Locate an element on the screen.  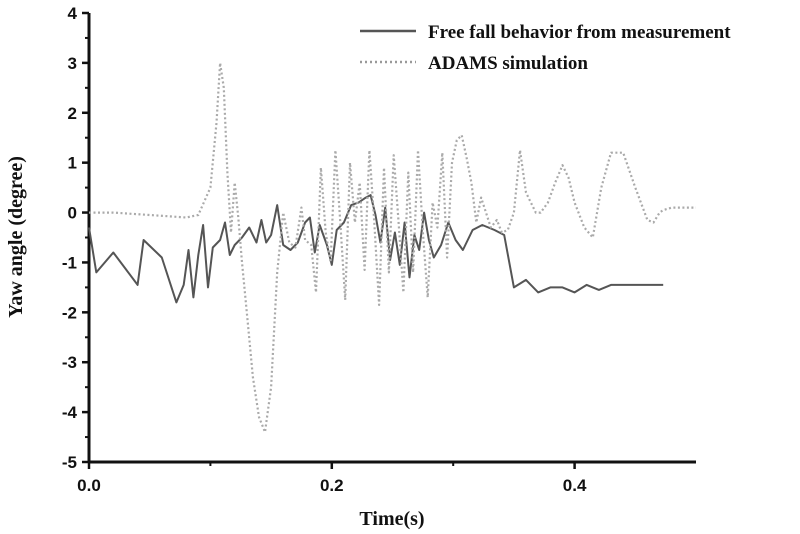
x-tick-label: 0.2 is located at coordinates (332, 485).